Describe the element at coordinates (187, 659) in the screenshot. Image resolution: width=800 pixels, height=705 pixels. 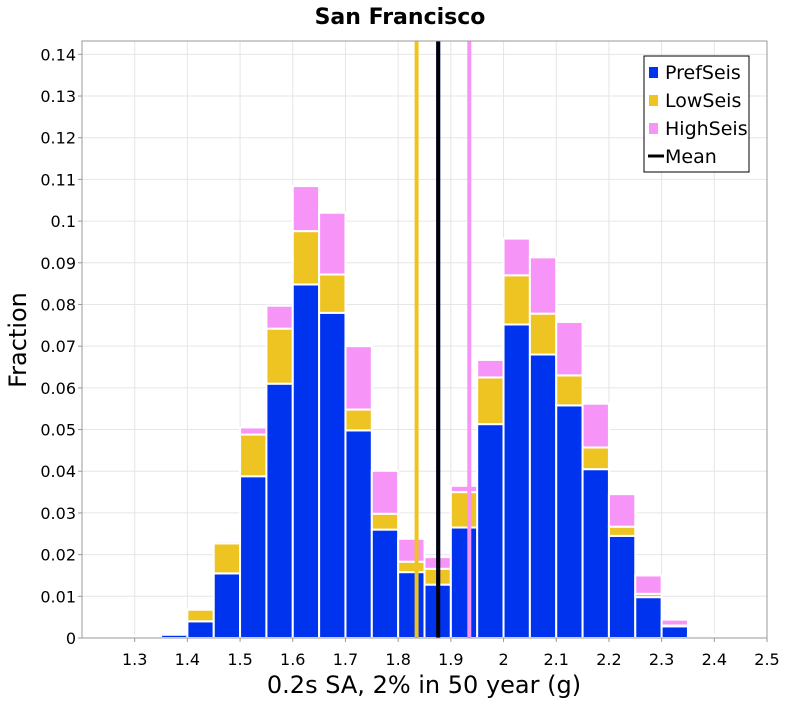
I see `x-tick-label-1: 1.4` at that location.